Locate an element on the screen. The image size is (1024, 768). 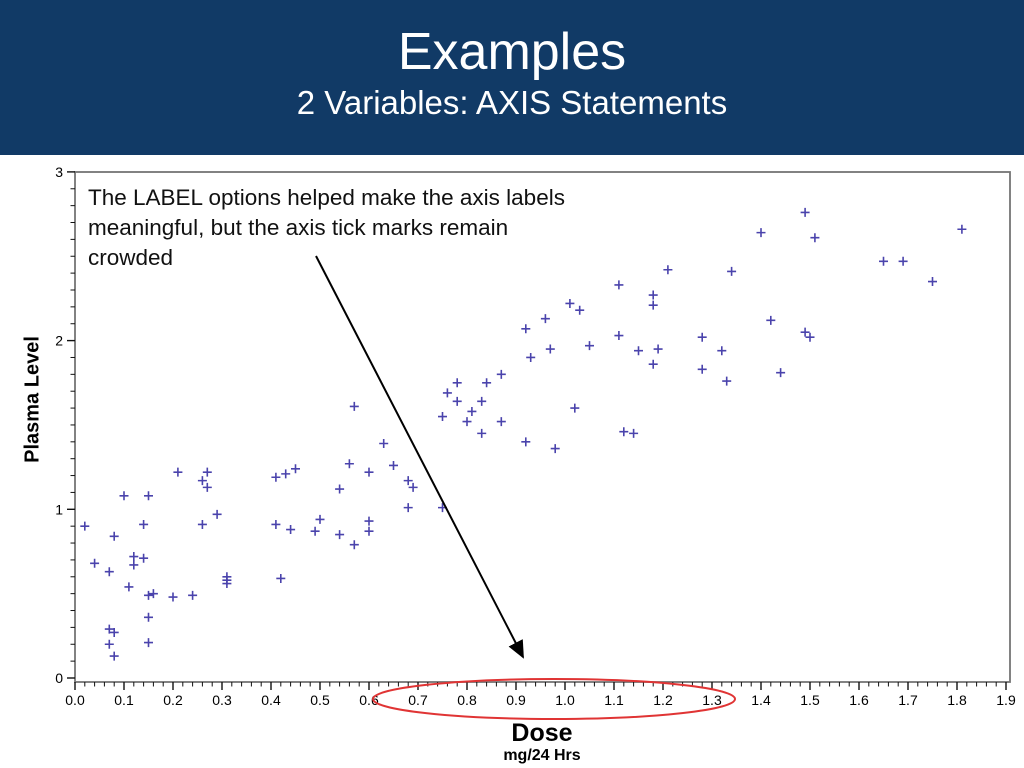
x-tick-label: 1.8 is located at coordinates (957, 700).